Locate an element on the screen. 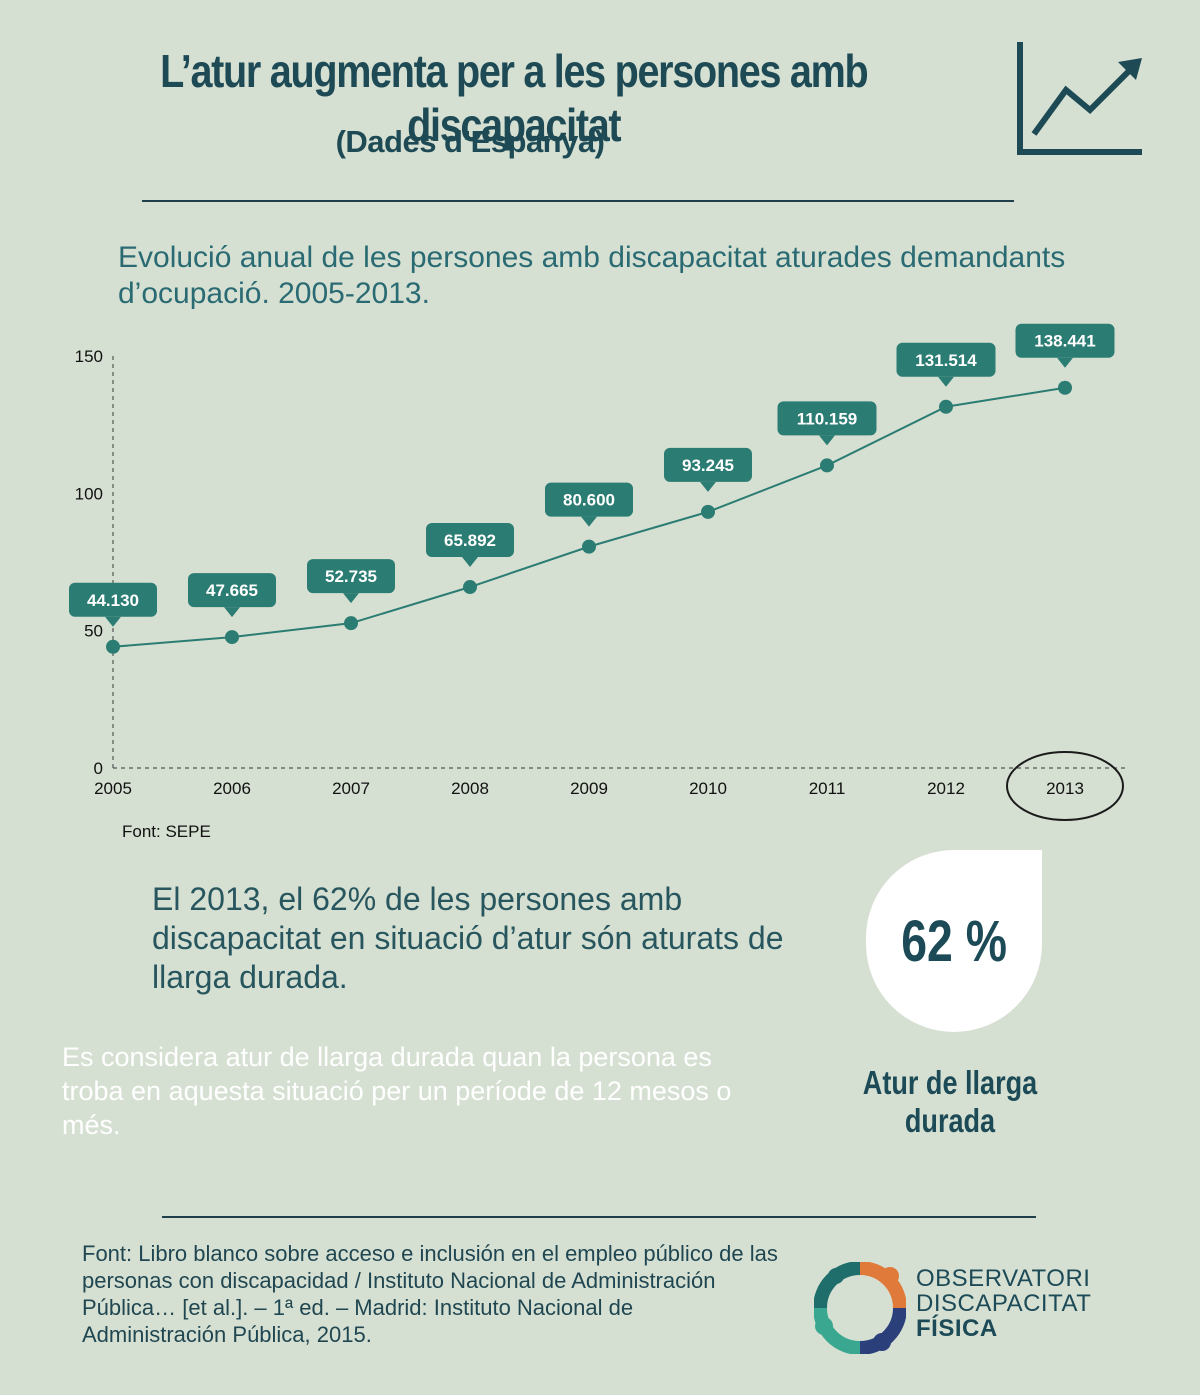 Image resolution: width=1200 pixels, height=1395 pixels. data-label: 93.245 is located at coordinates (708, 469).